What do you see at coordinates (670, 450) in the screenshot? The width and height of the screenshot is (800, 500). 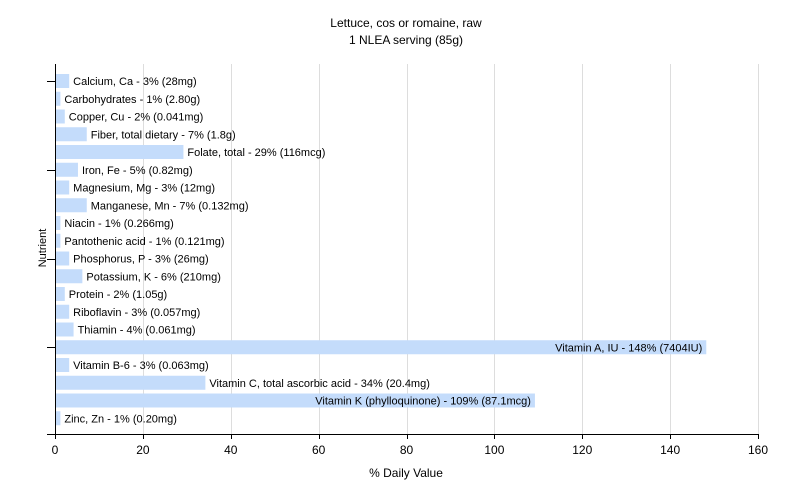 I see `x-axis-tick-label: 140` at bounding box center [670, 450].